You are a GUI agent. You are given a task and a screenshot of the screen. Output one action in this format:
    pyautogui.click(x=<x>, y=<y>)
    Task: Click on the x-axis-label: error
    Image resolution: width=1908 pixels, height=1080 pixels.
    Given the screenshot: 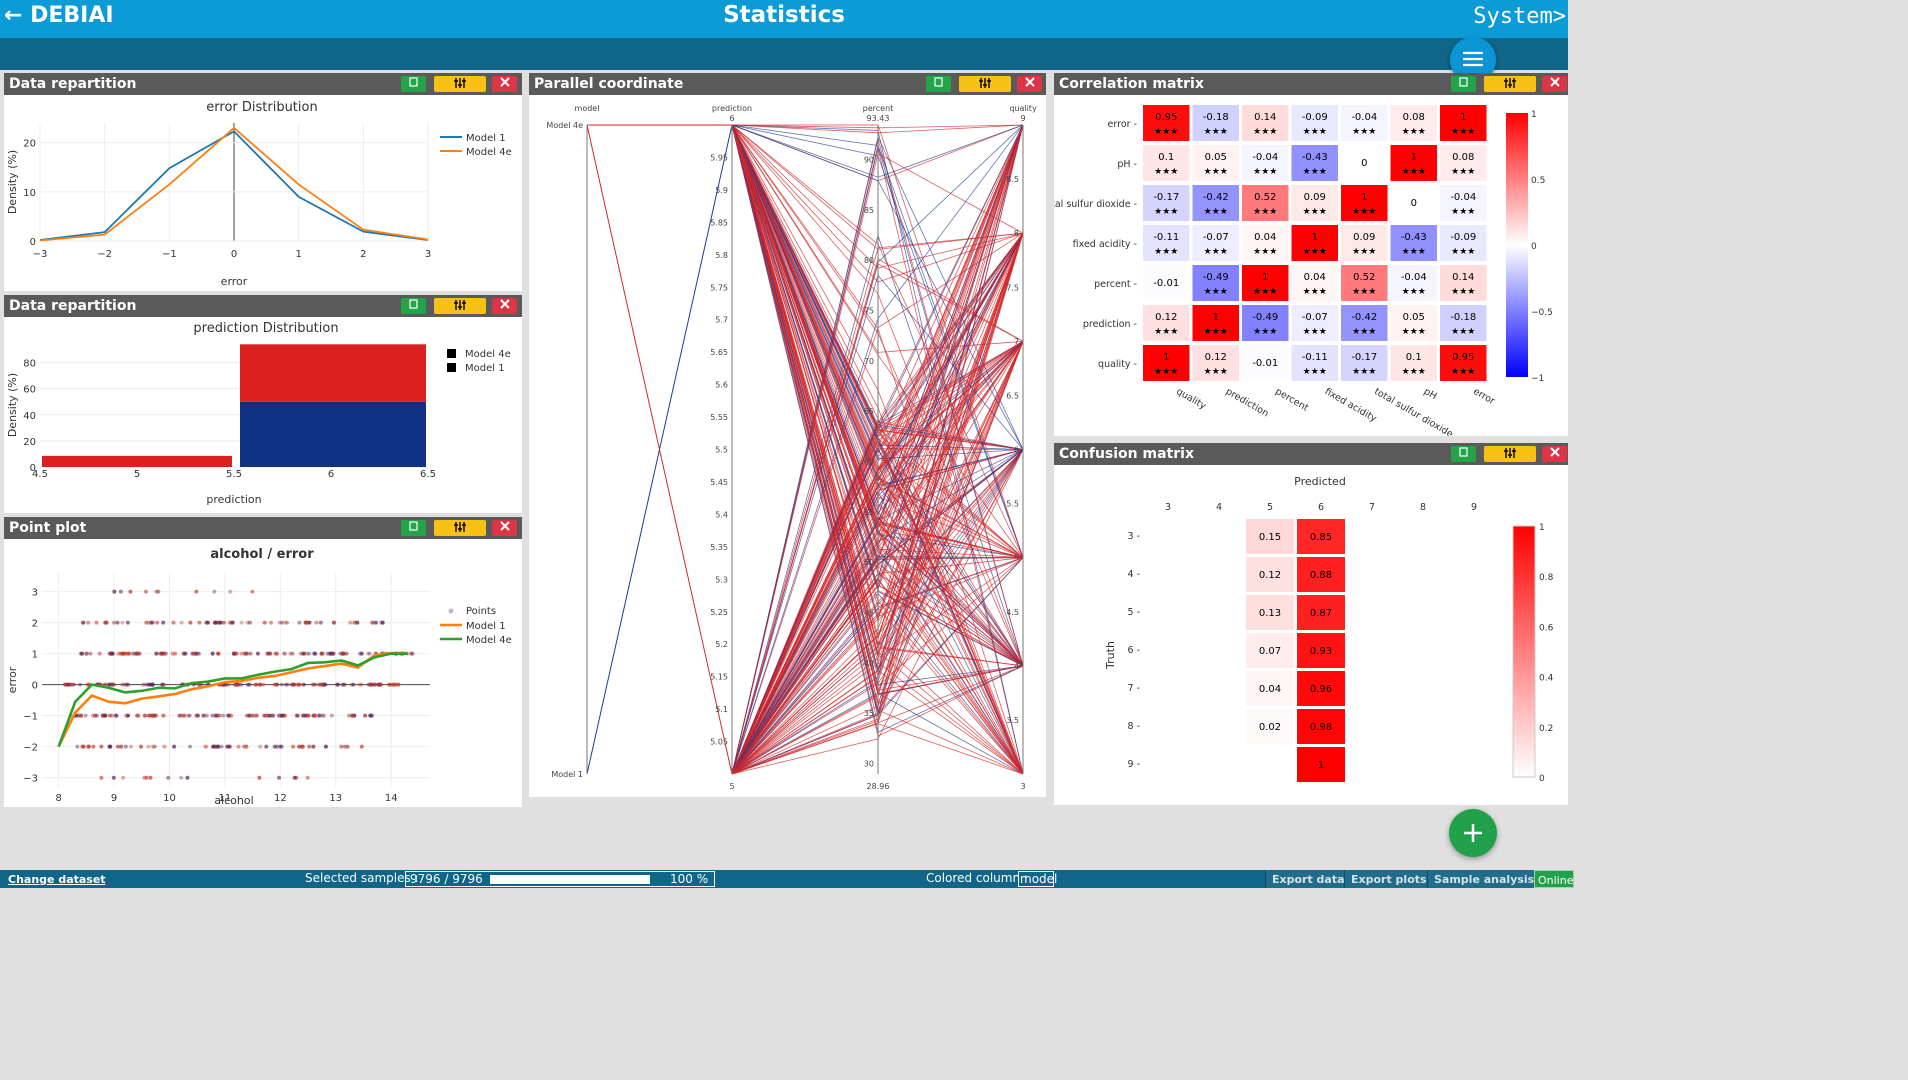 What is the action you would take?
    pyautogui.click(x=234, y=281)
    